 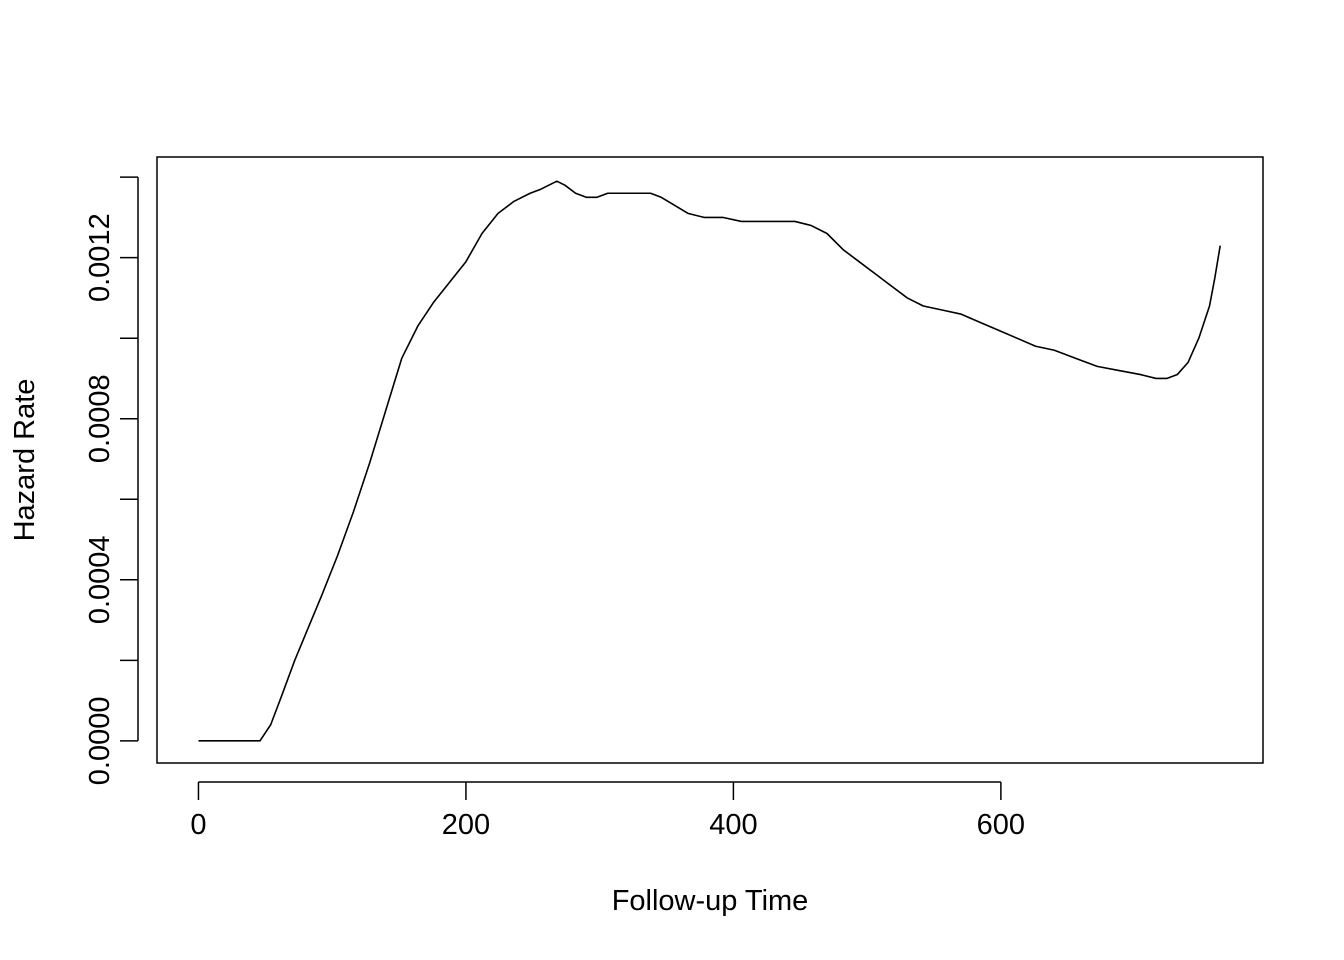 I want to click on x-tick-label: 400, so click(x=733, y=825).